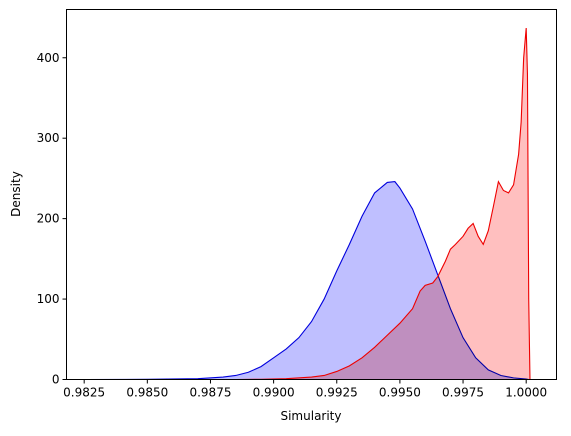 The height and width of the screenshot is (436, 571). What do you see at coordinates (463, 393) in the screenshot?
I see `x-tick-label: 0.9975` at bounding box center [463, 393].